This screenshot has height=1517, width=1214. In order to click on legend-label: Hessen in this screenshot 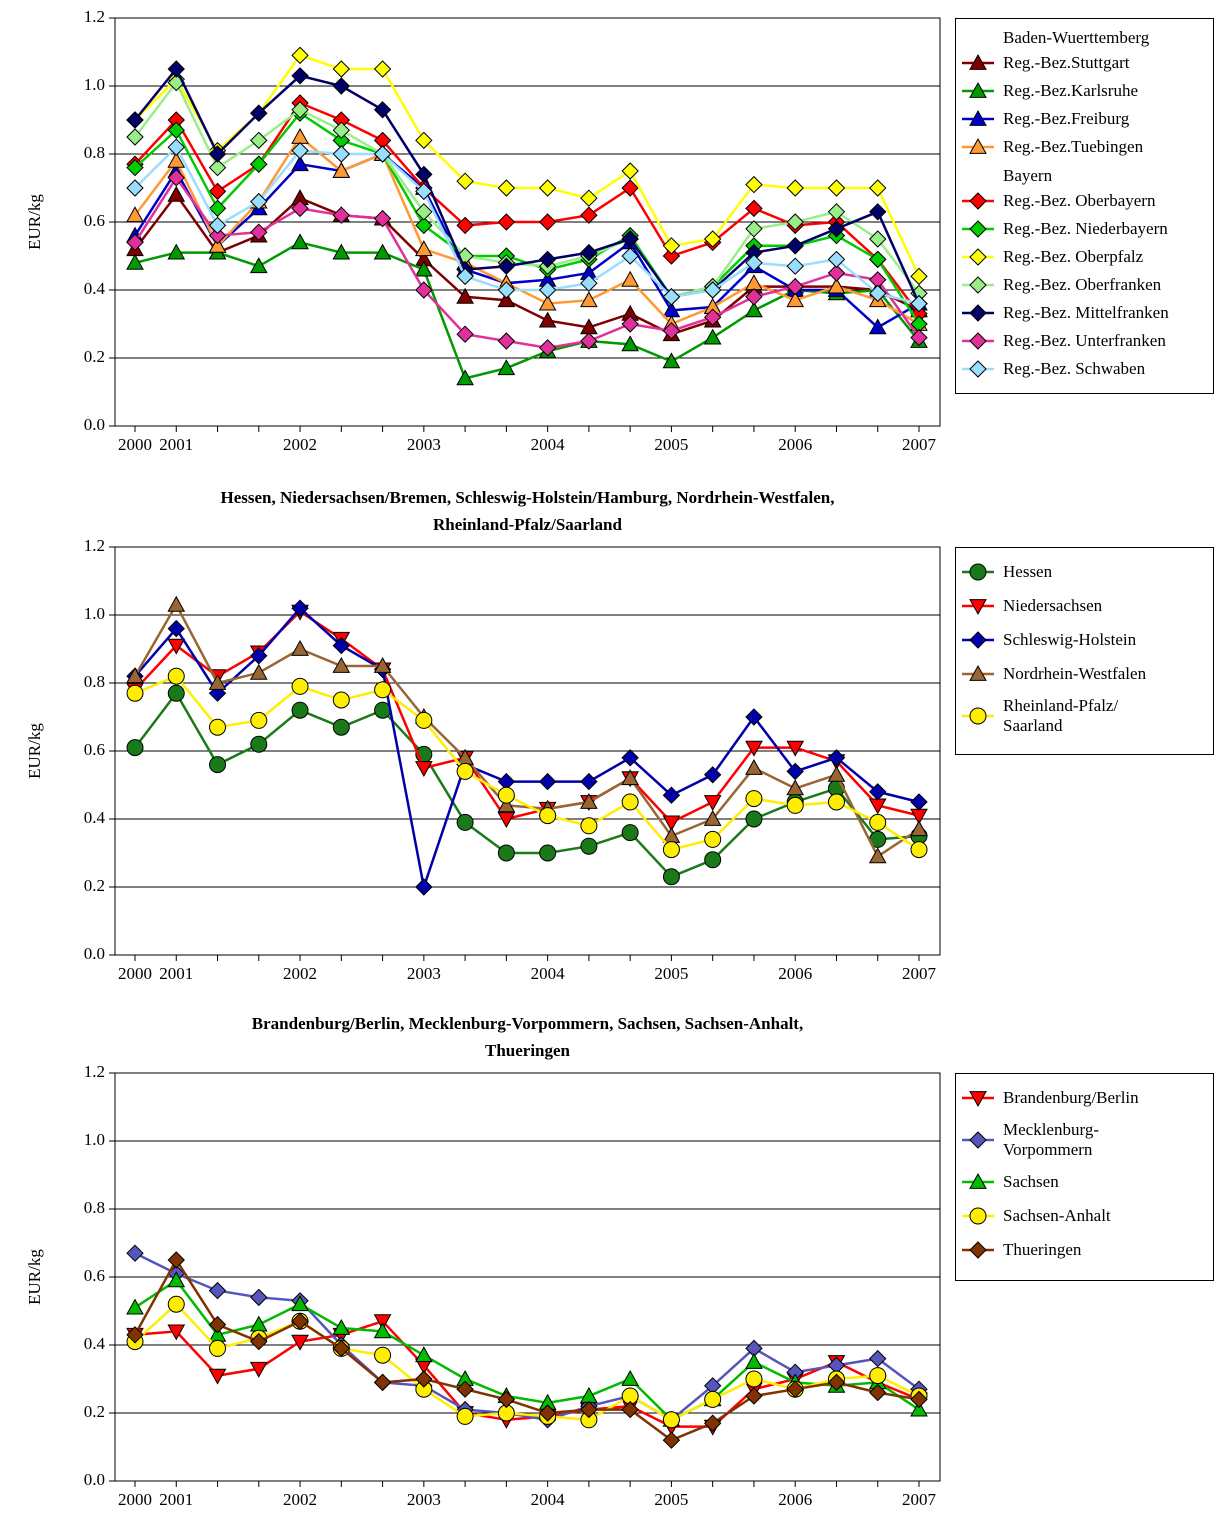, I will do `click(1028, 571)`.